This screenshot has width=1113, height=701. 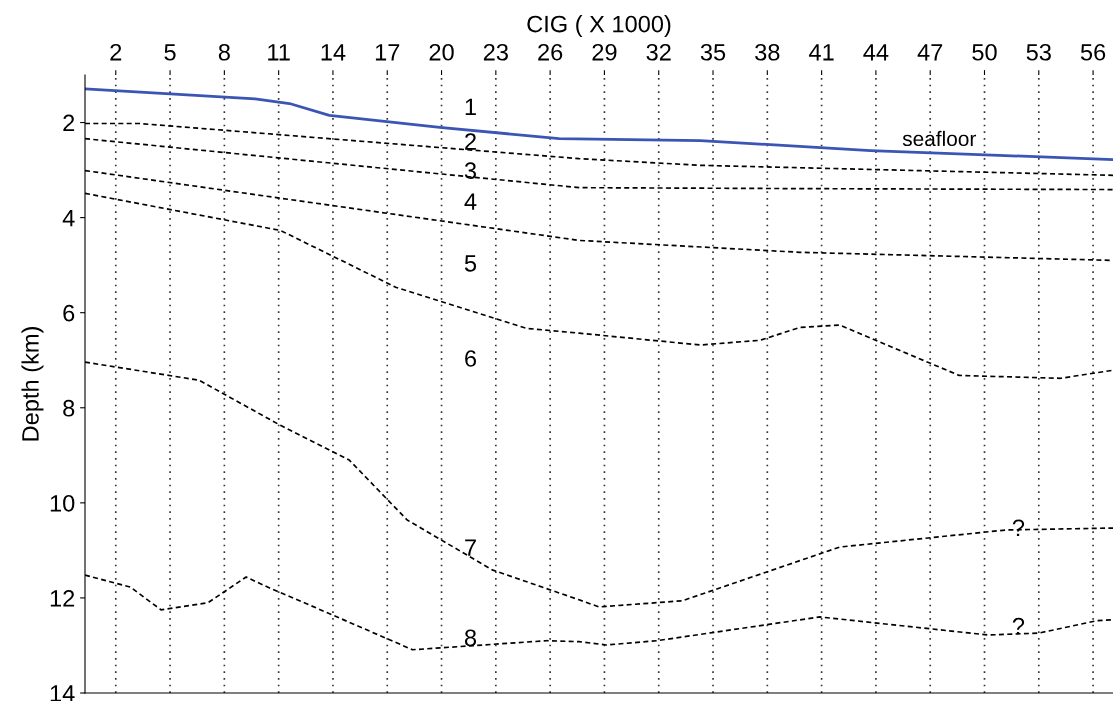 What do you see at coordinates (224, 52) in the screenshot?
I see `x-tick-label: 8` at bounding box center [224, 52].